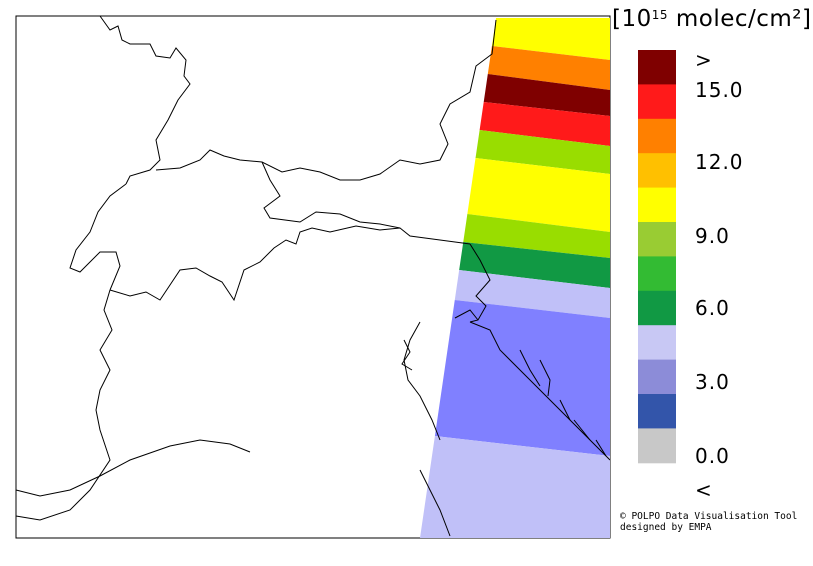 The width and height of the screenshot is (813, 566). I want to click on legend-tick-label: 0.0, so click(712, 456).